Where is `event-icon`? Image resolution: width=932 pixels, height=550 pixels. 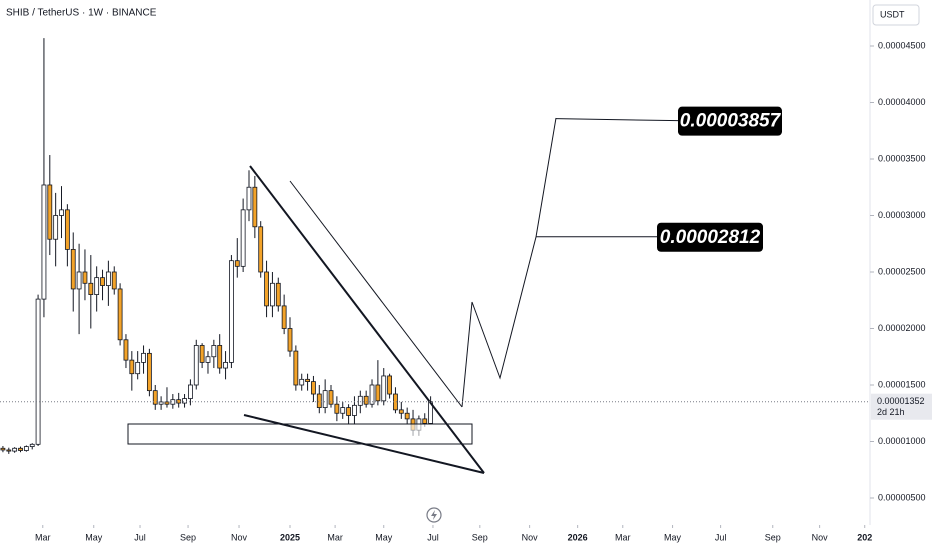
event-icon is located at coordinates (434, 515).